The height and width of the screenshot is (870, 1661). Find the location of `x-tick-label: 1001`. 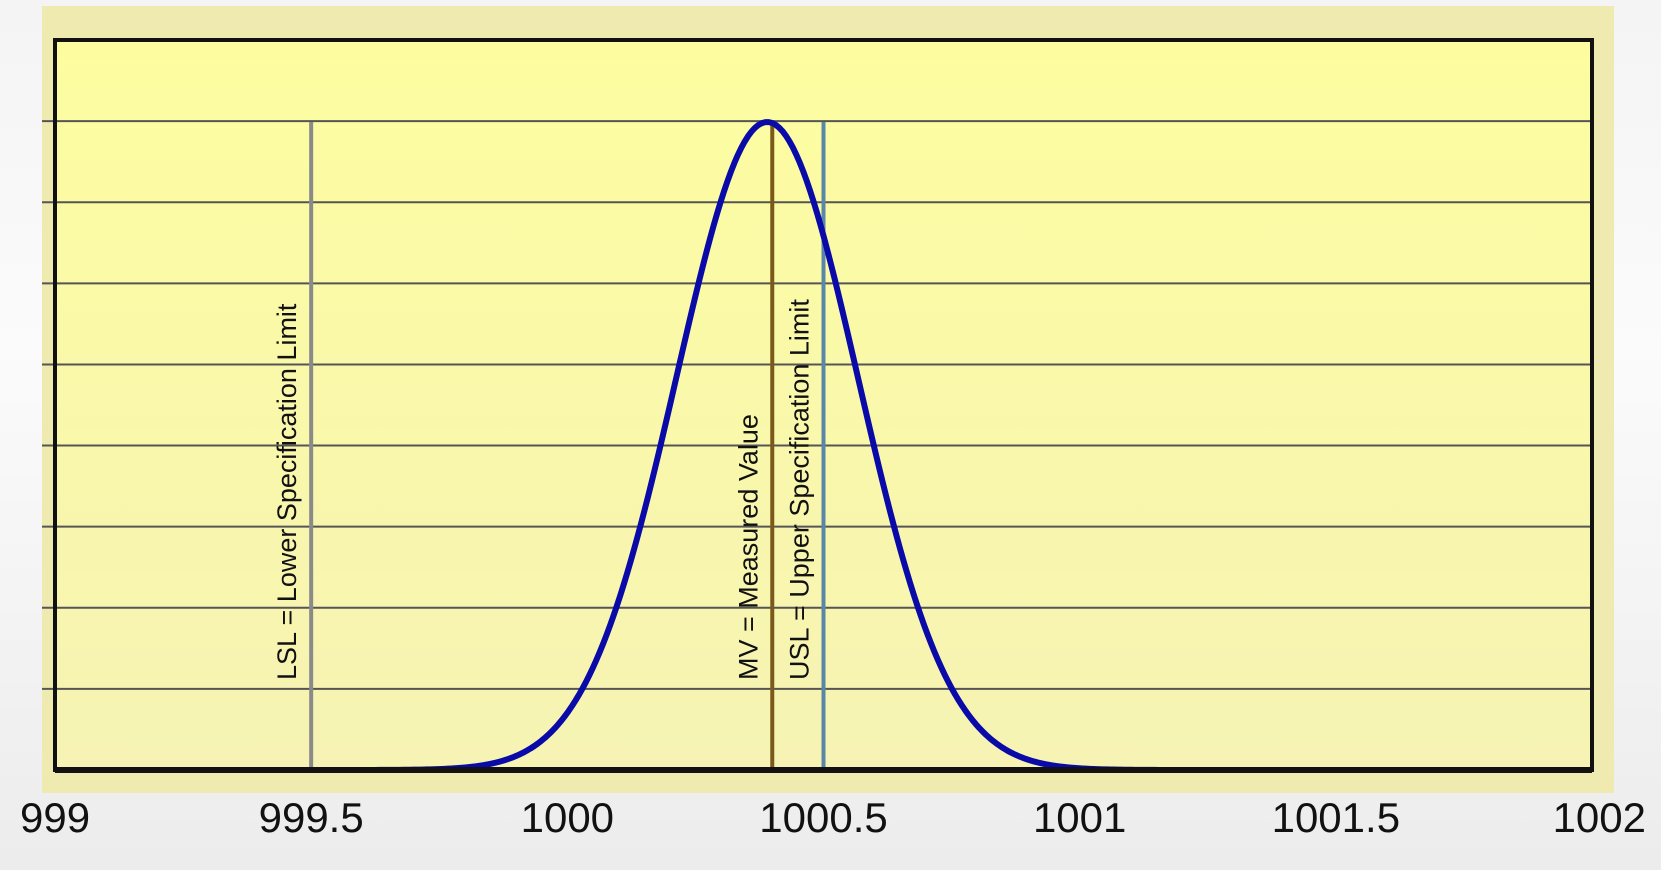

x-tick-label: 1001 is located at coordinates (1079, 817).